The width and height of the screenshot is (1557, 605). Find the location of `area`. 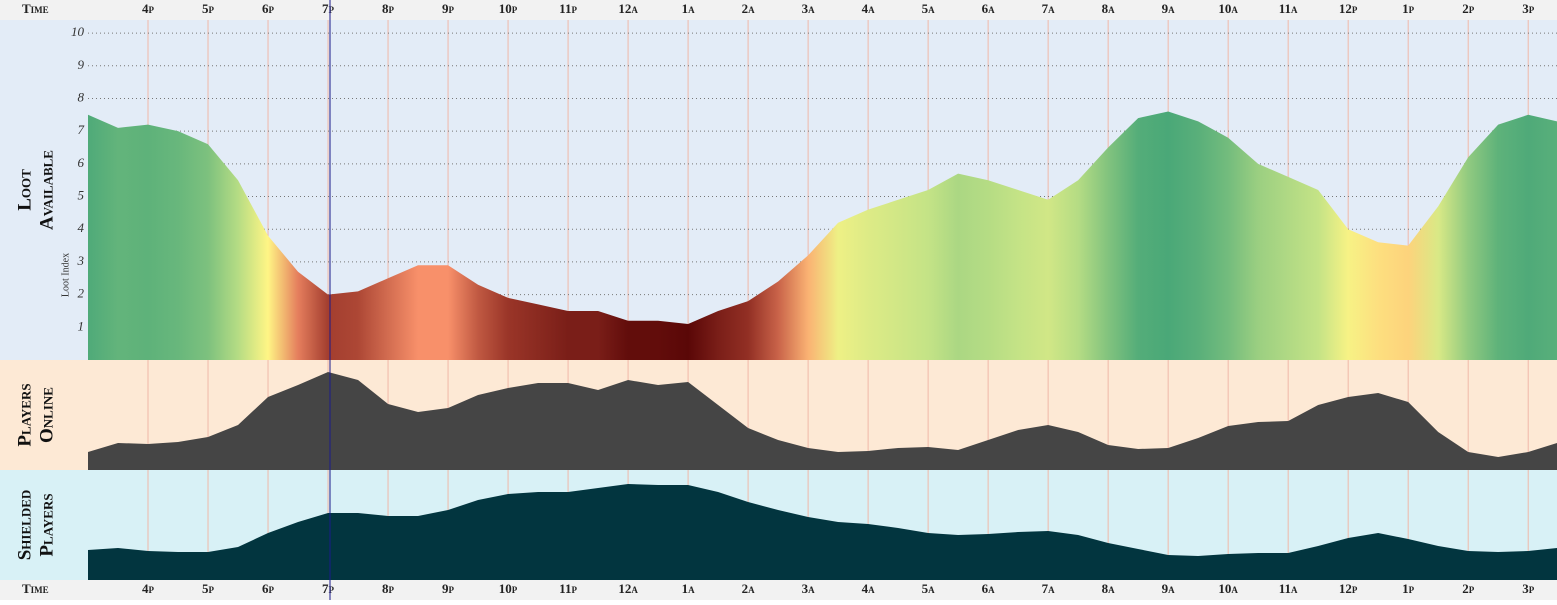

area is located at coordinates (822, 532).